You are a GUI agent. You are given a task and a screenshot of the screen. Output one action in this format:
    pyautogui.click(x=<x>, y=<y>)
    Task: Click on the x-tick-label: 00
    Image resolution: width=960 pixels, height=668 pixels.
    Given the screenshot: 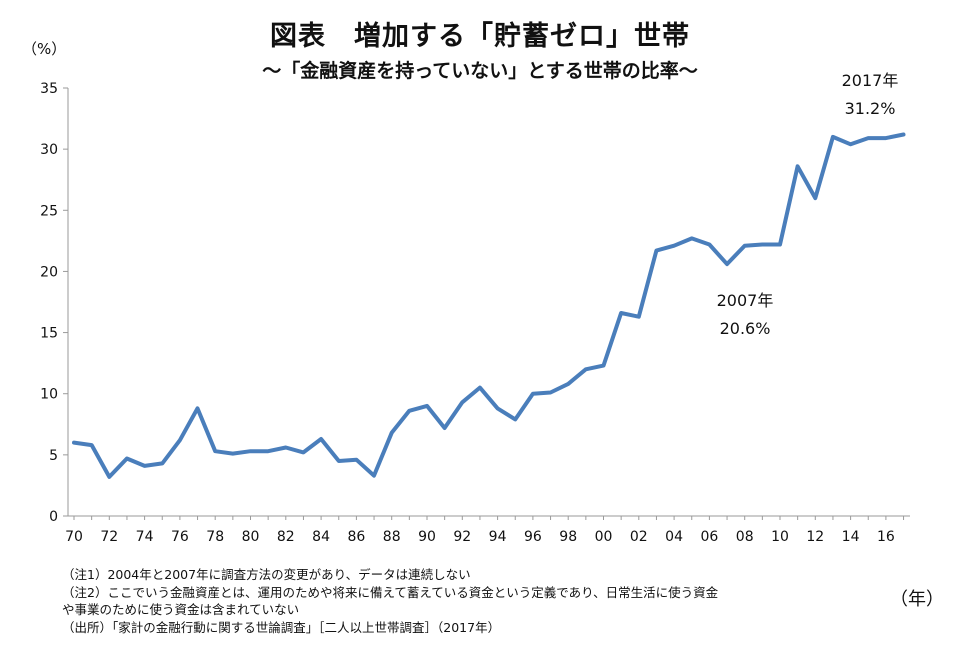 What is the action you would take?
    pyautogui.click(x=604, y=537)
    